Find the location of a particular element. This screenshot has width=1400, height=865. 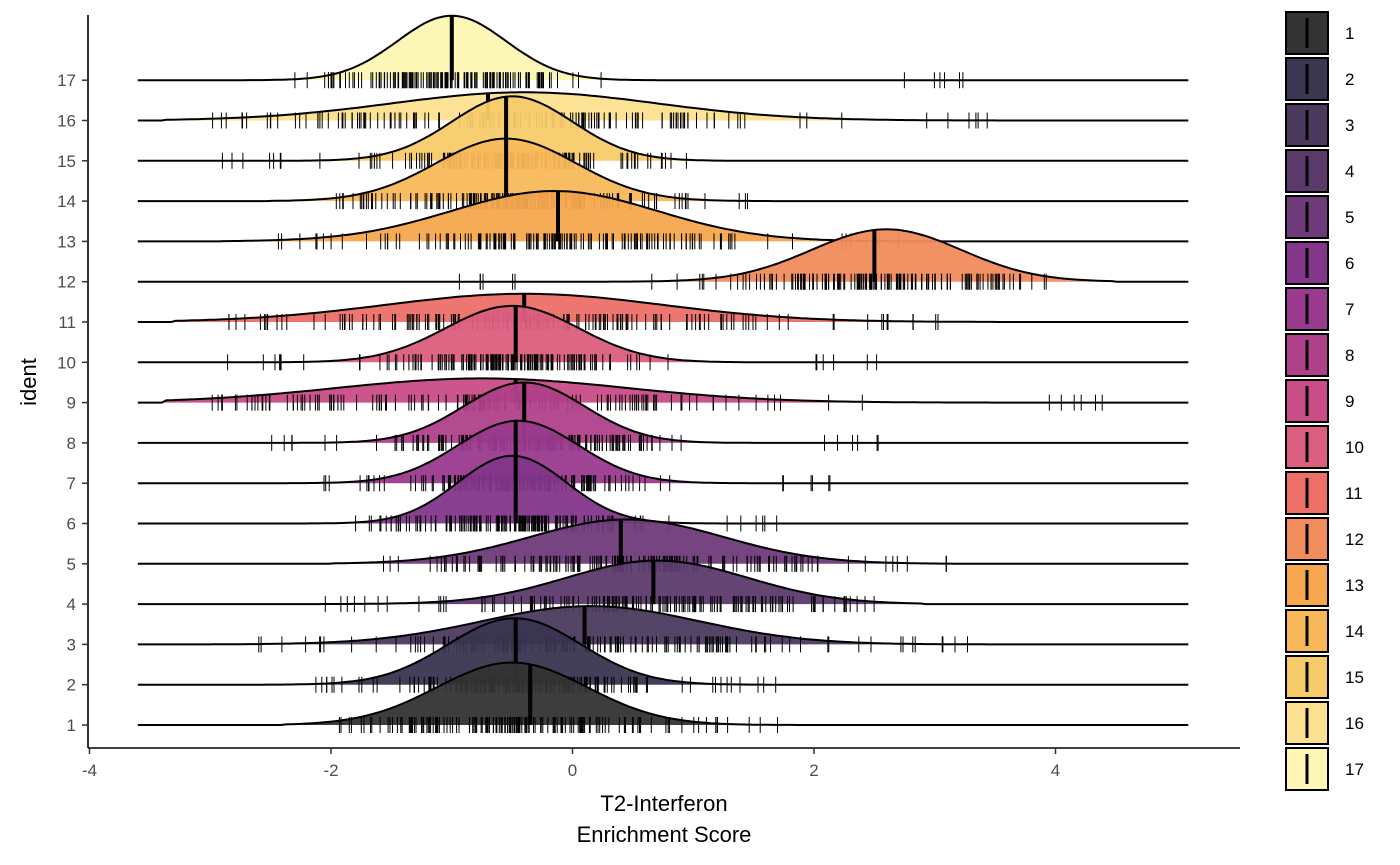

legend-item-14: 14 is located at coordinates (1324, 631).